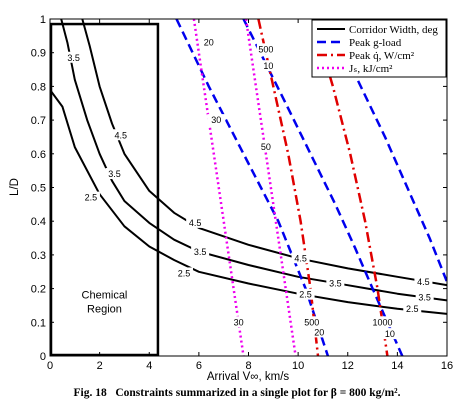  What do you see at coordinates (447, 366) in the screenshot?
I see `x-tick-label: 16` at bounding box center [447, 366].